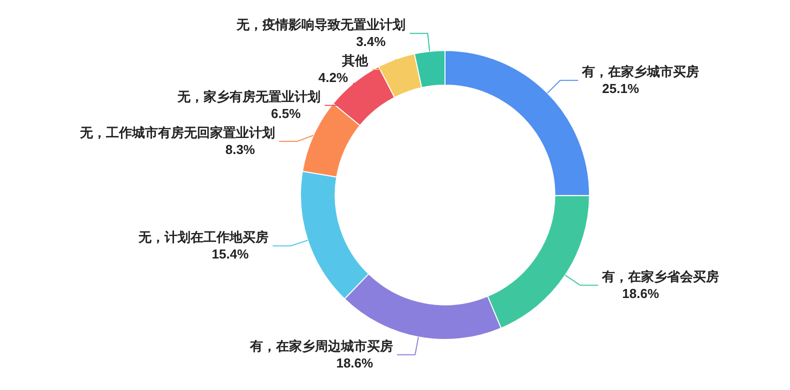 The width and height of the screenshot is (790, 390). I want to click on slice-label: 有，在家乡城市买房, so click(640, 71).